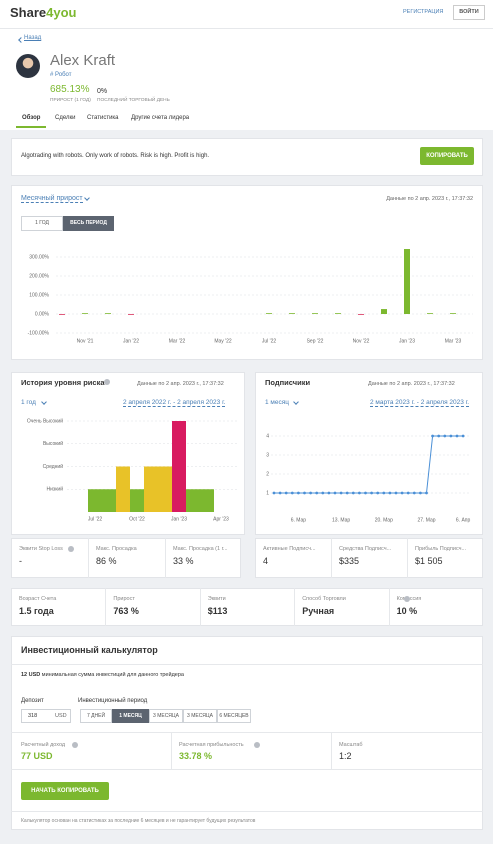  I want to click on deposit-input, so click(46, 716).